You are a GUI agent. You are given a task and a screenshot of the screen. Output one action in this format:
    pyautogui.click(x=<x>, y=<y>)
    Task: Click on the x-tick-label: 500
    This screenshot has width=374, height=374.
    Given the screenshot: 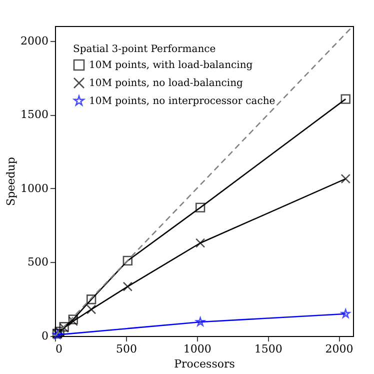 What is the action you would take?
    pyautogui.click(x=126, y=349)
    